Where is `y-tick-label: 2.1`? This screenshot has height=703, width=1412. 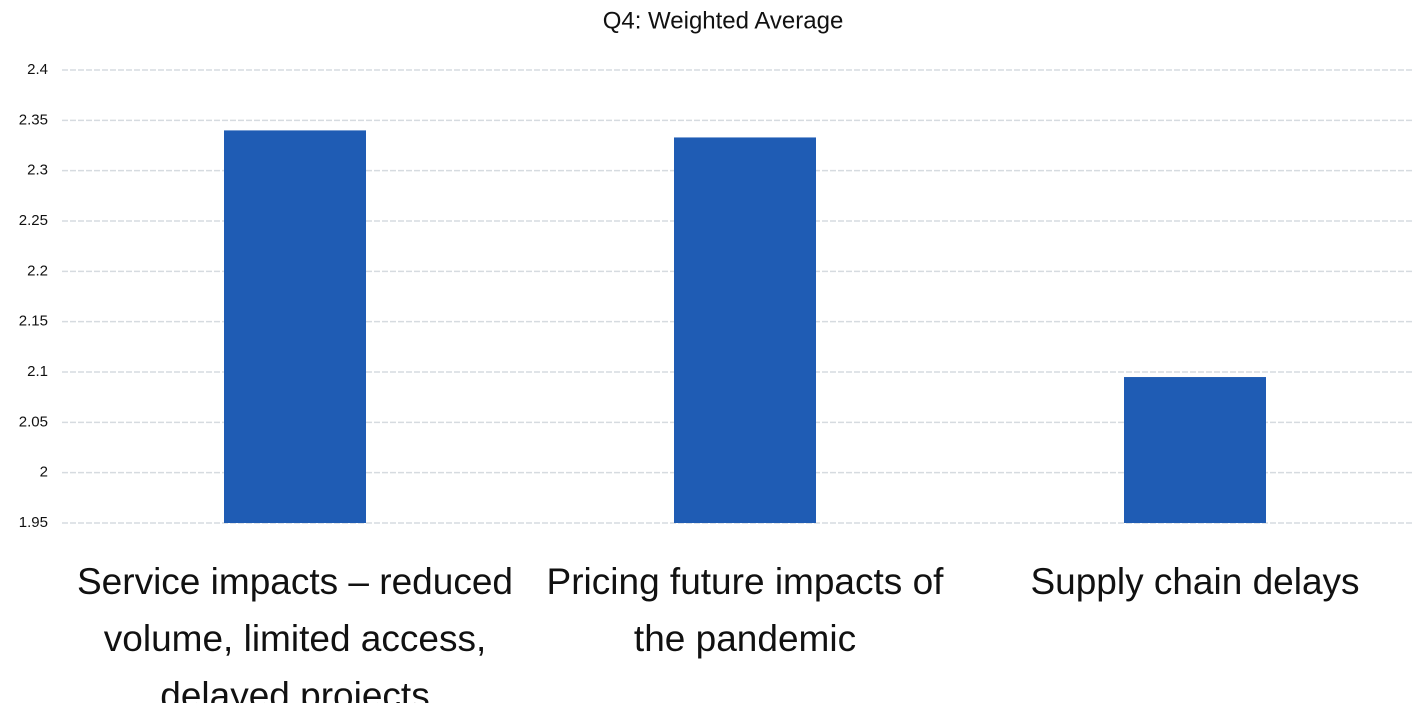 y-tick-label: 2.1 is located at coordinates (37, 371).